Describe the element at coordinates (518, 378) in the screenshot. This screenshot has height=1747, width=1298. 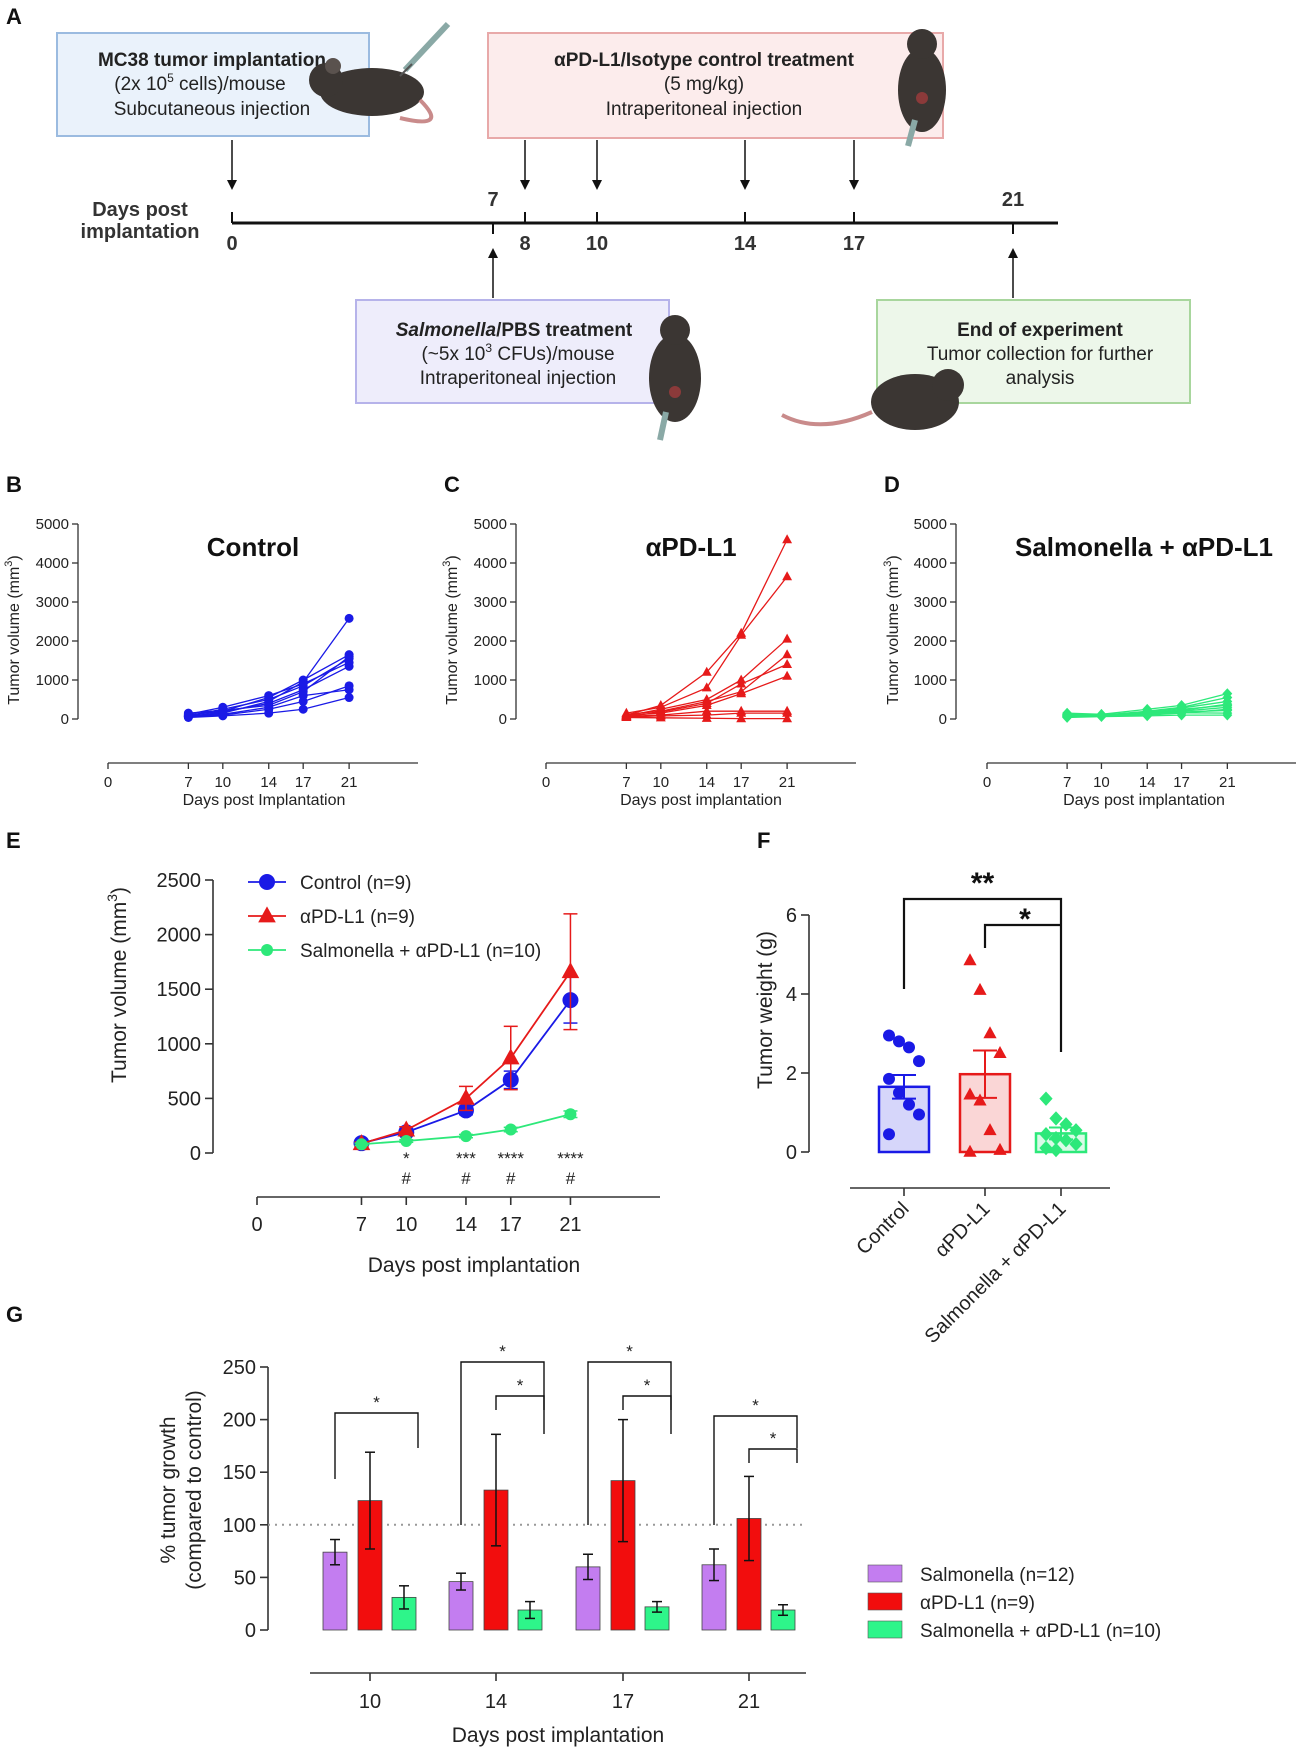
I see `salmonella-route: Intraperitoneal injection` at that location.